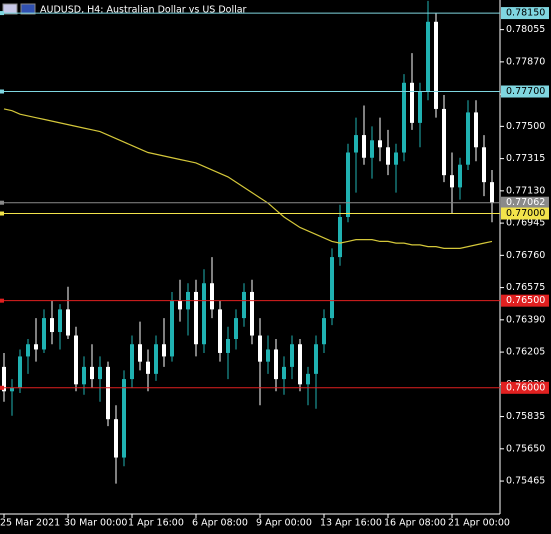 The image size is (551, 534). I want to click on x-tick-label: 13 Apr 16:00, so click(351, 523).